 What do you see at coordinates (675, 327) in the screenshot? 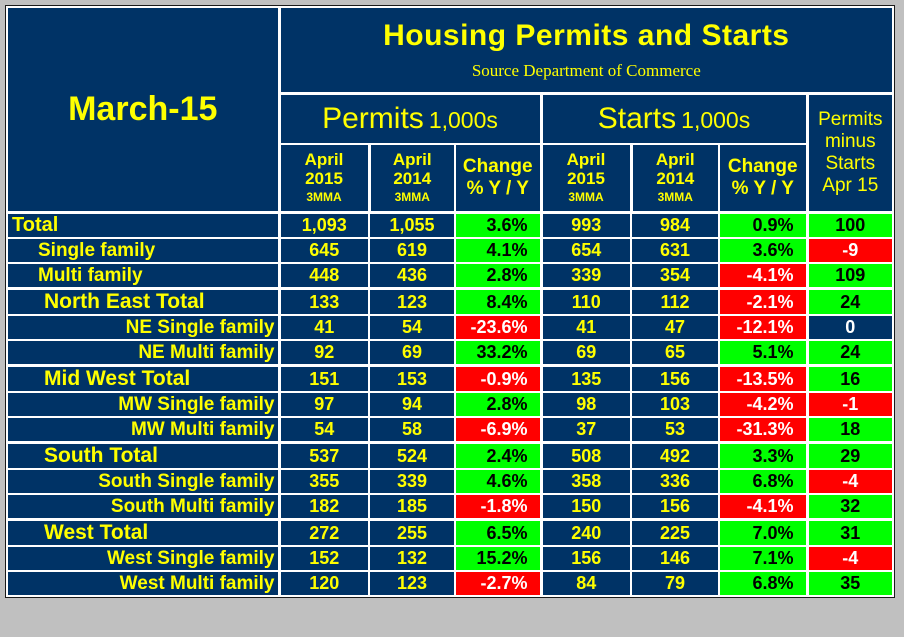
I see `starts-2014-cell: 47` at bounding box center [675, 327].